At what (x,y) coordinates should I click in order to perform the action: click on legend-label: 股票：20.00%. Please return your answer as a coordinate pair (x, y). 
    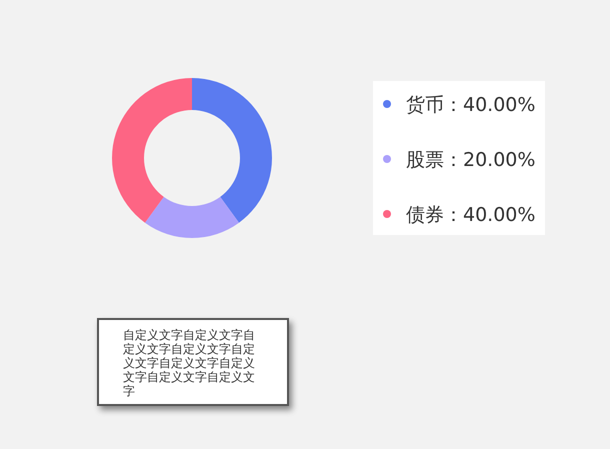
    Looking at the image, I should click on (471, 160).